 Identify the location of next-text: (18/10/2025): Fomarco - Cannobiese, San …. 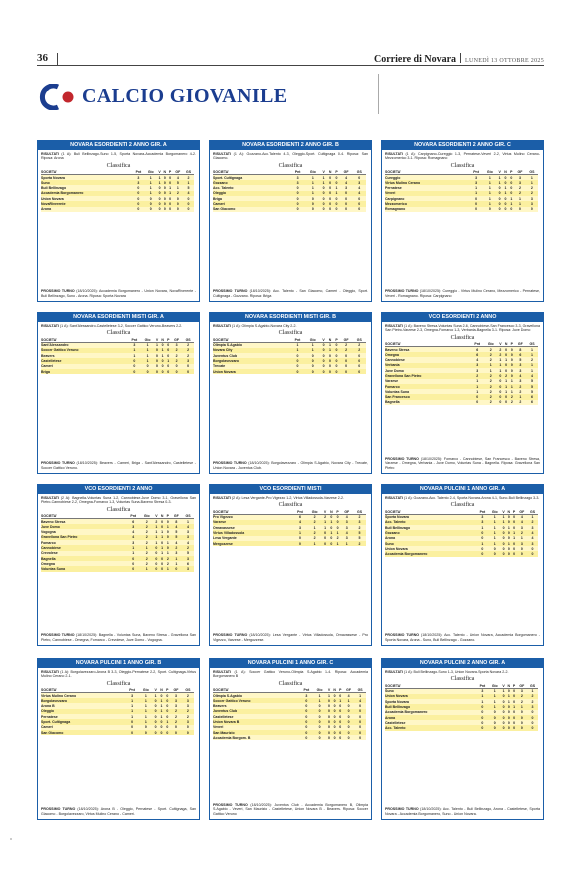
(462, 463).